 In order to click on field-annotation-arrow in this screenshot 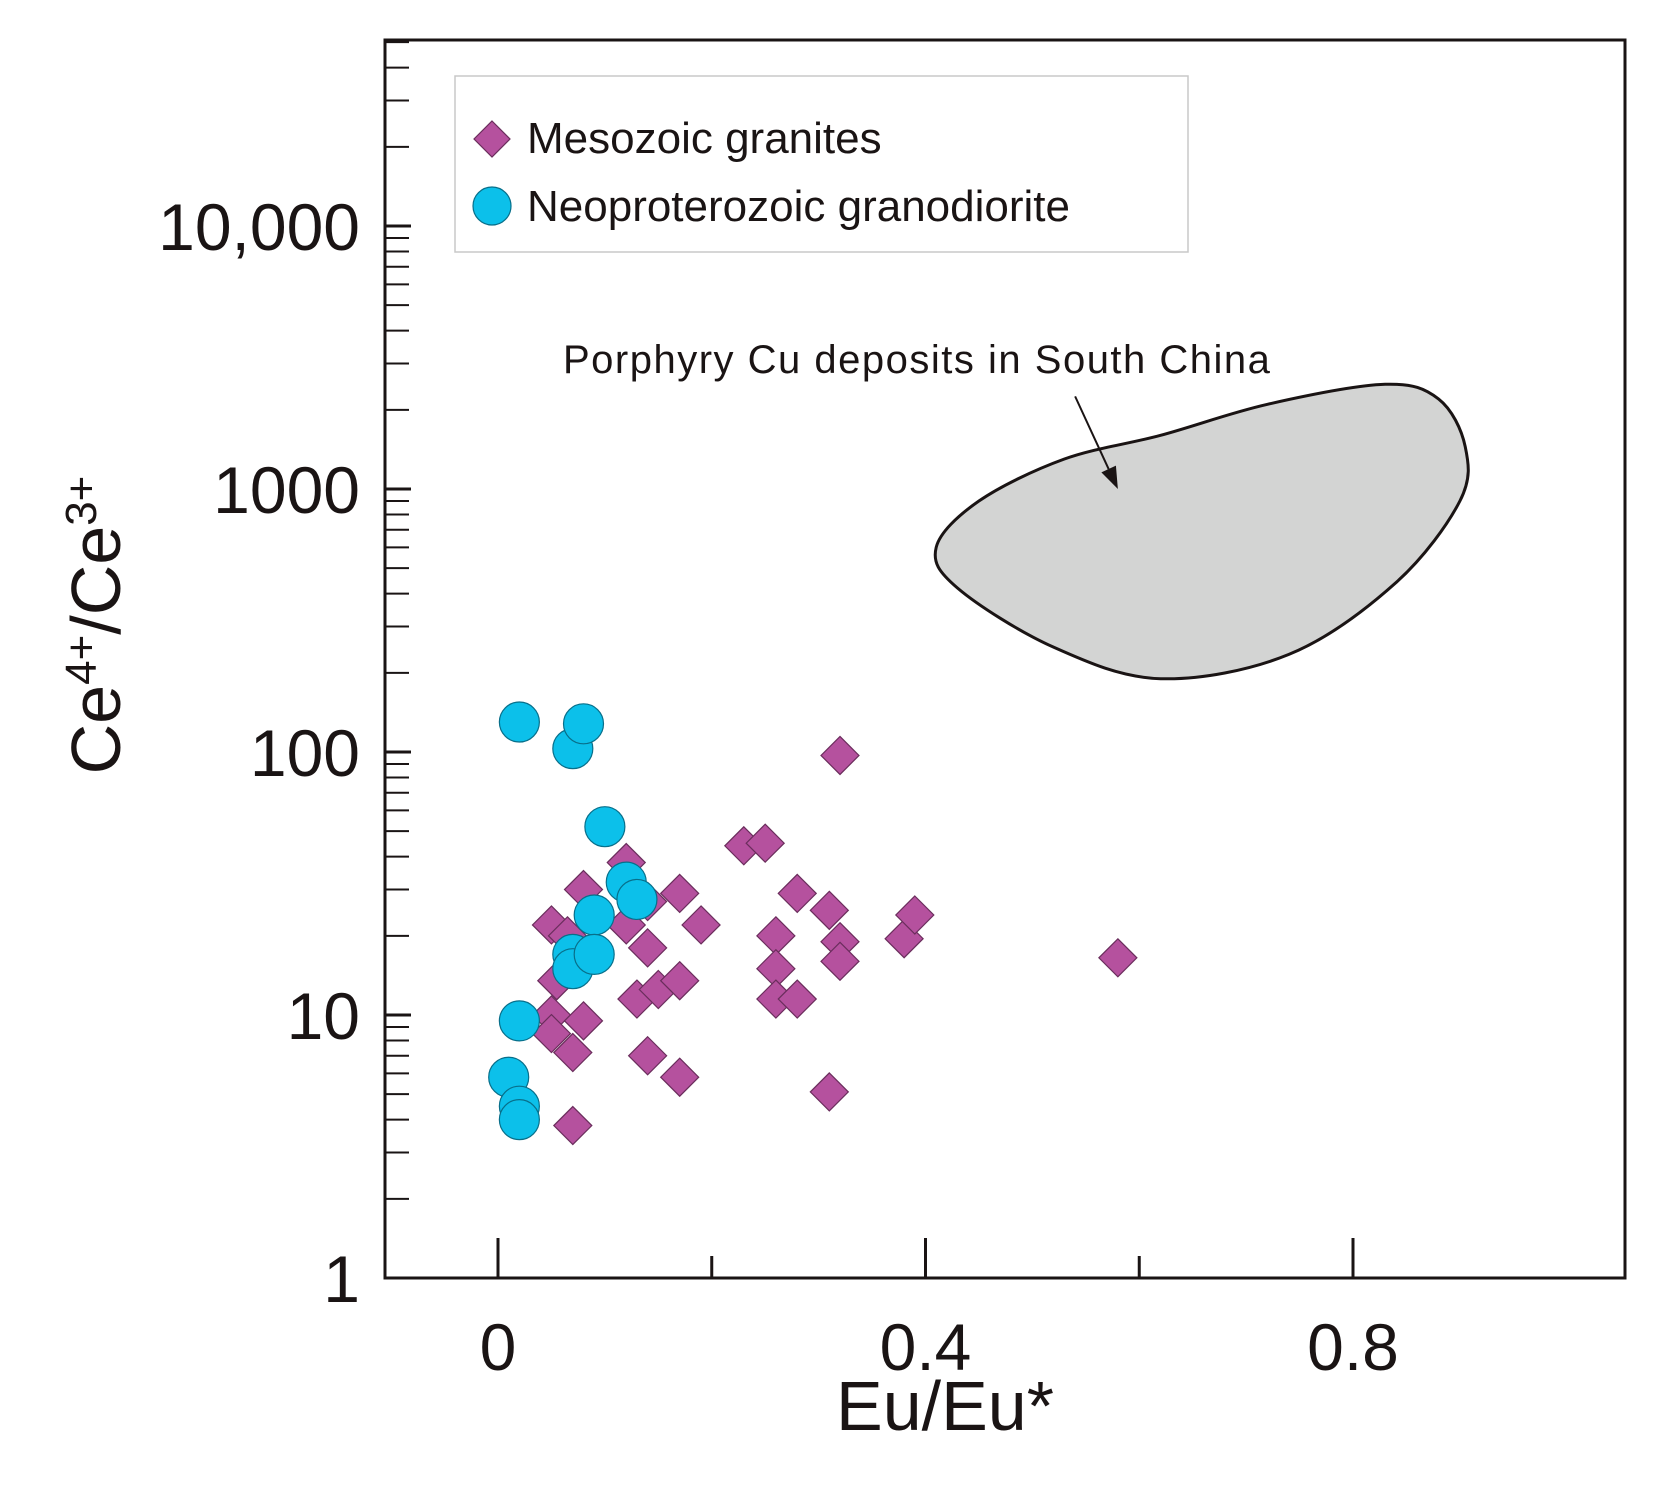, I will do `click(1092, 432)`.